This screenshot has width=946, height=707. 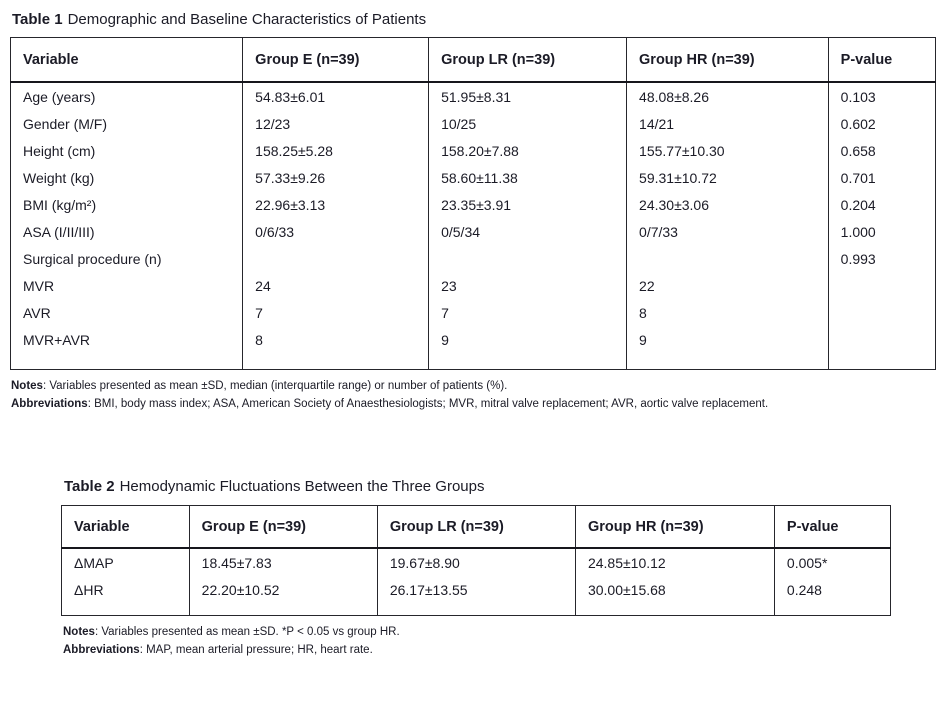 What do you see at coordinates (335, 123) in the screenshot?
I see `cell-group-e: 12/23` at bounding box center [335, 123].